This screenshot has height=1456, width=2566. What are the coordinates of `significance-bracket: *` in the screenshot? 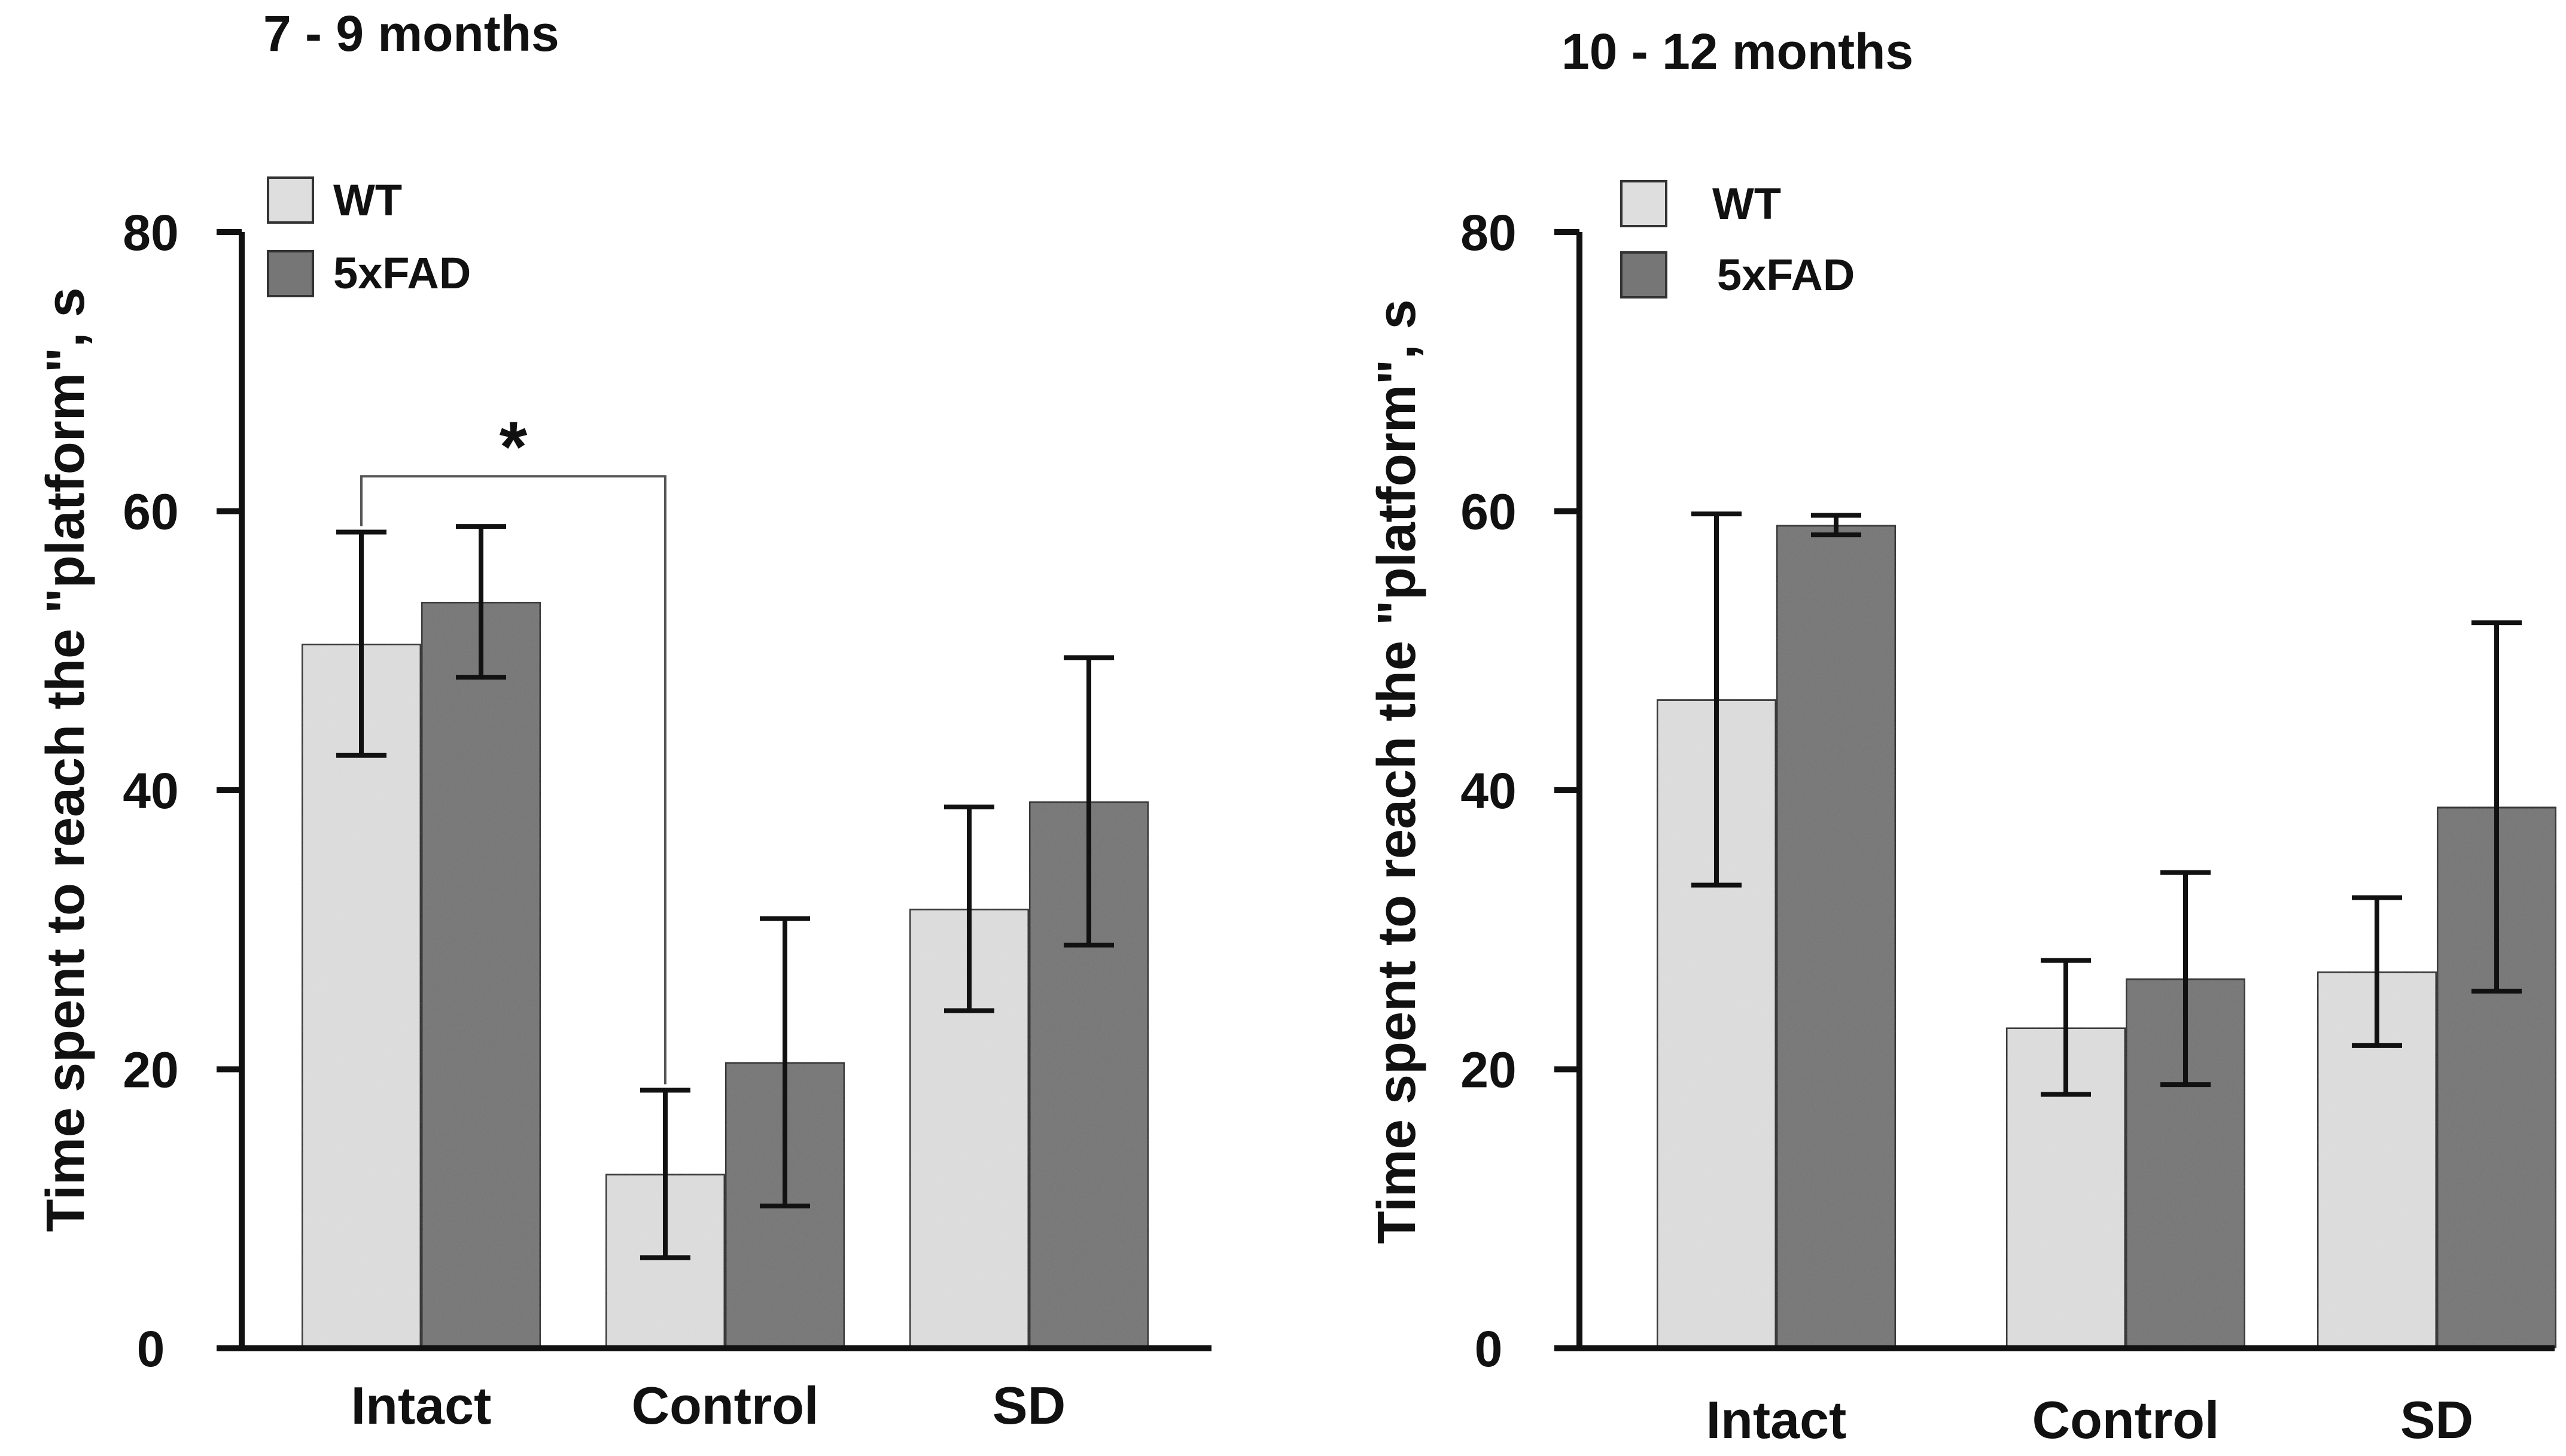 It's located at (513, 746).